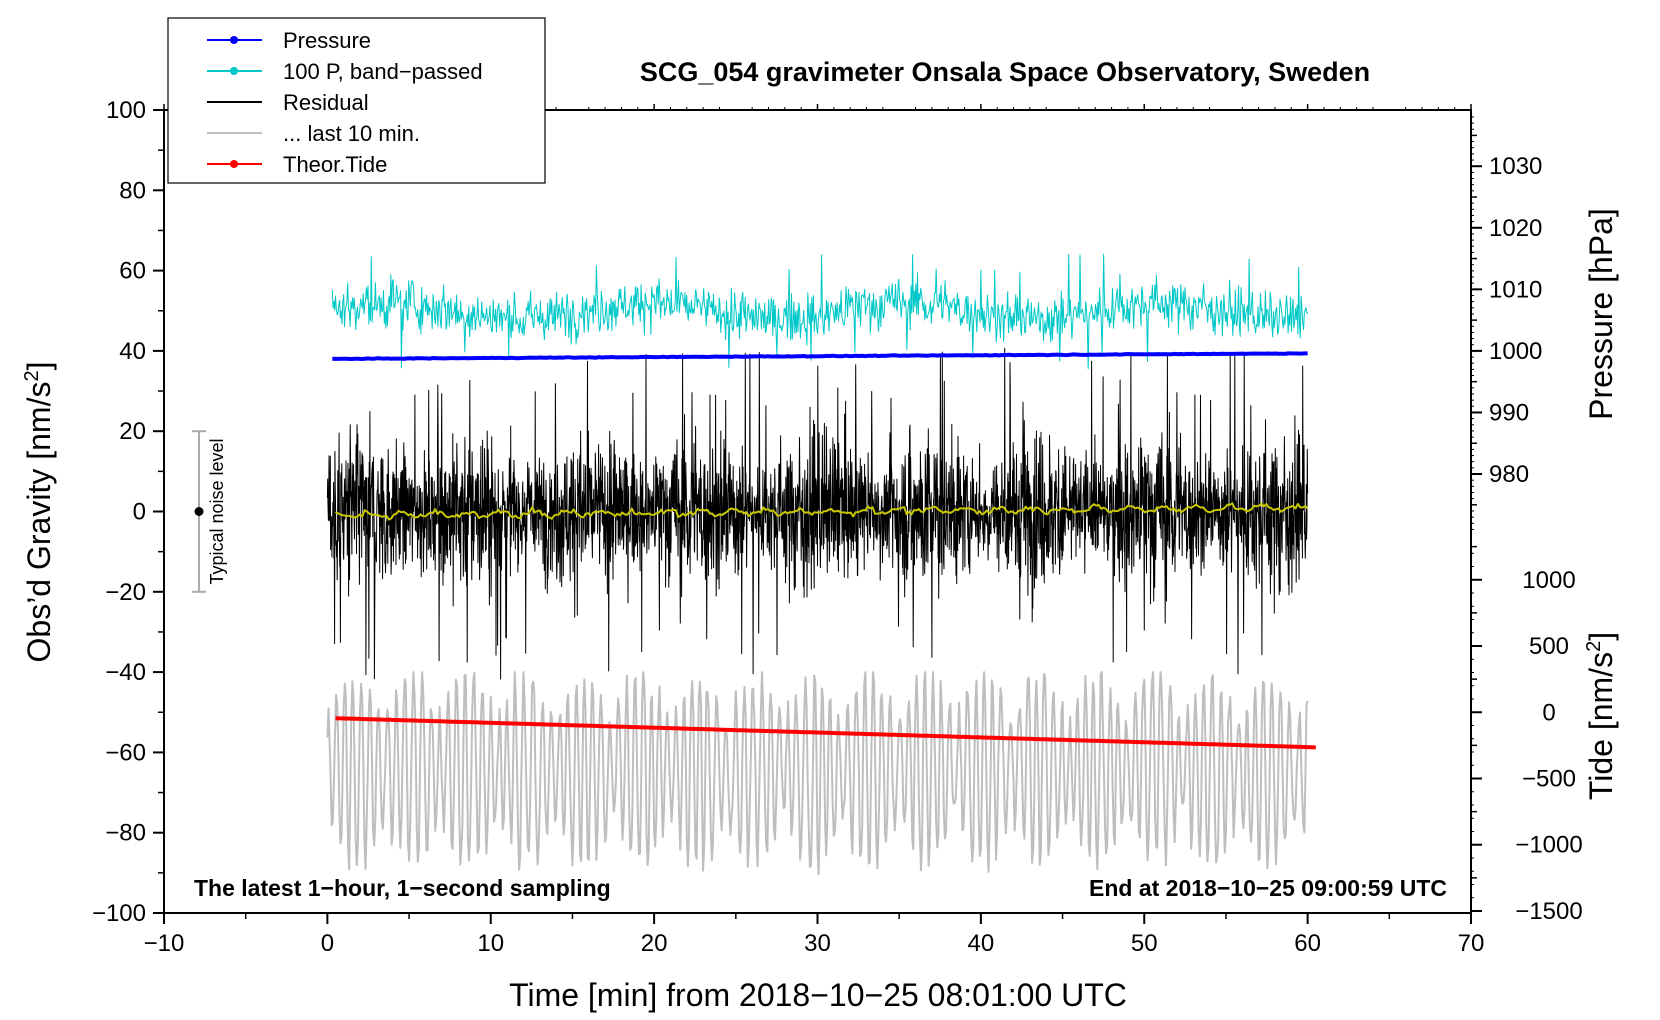 The height and width of the screenshot is (1020, 1660). What do you see at coordinates (126, 110) in the screenshot?
I see `y-tick-label: 100` at bounding box center [126, 110].